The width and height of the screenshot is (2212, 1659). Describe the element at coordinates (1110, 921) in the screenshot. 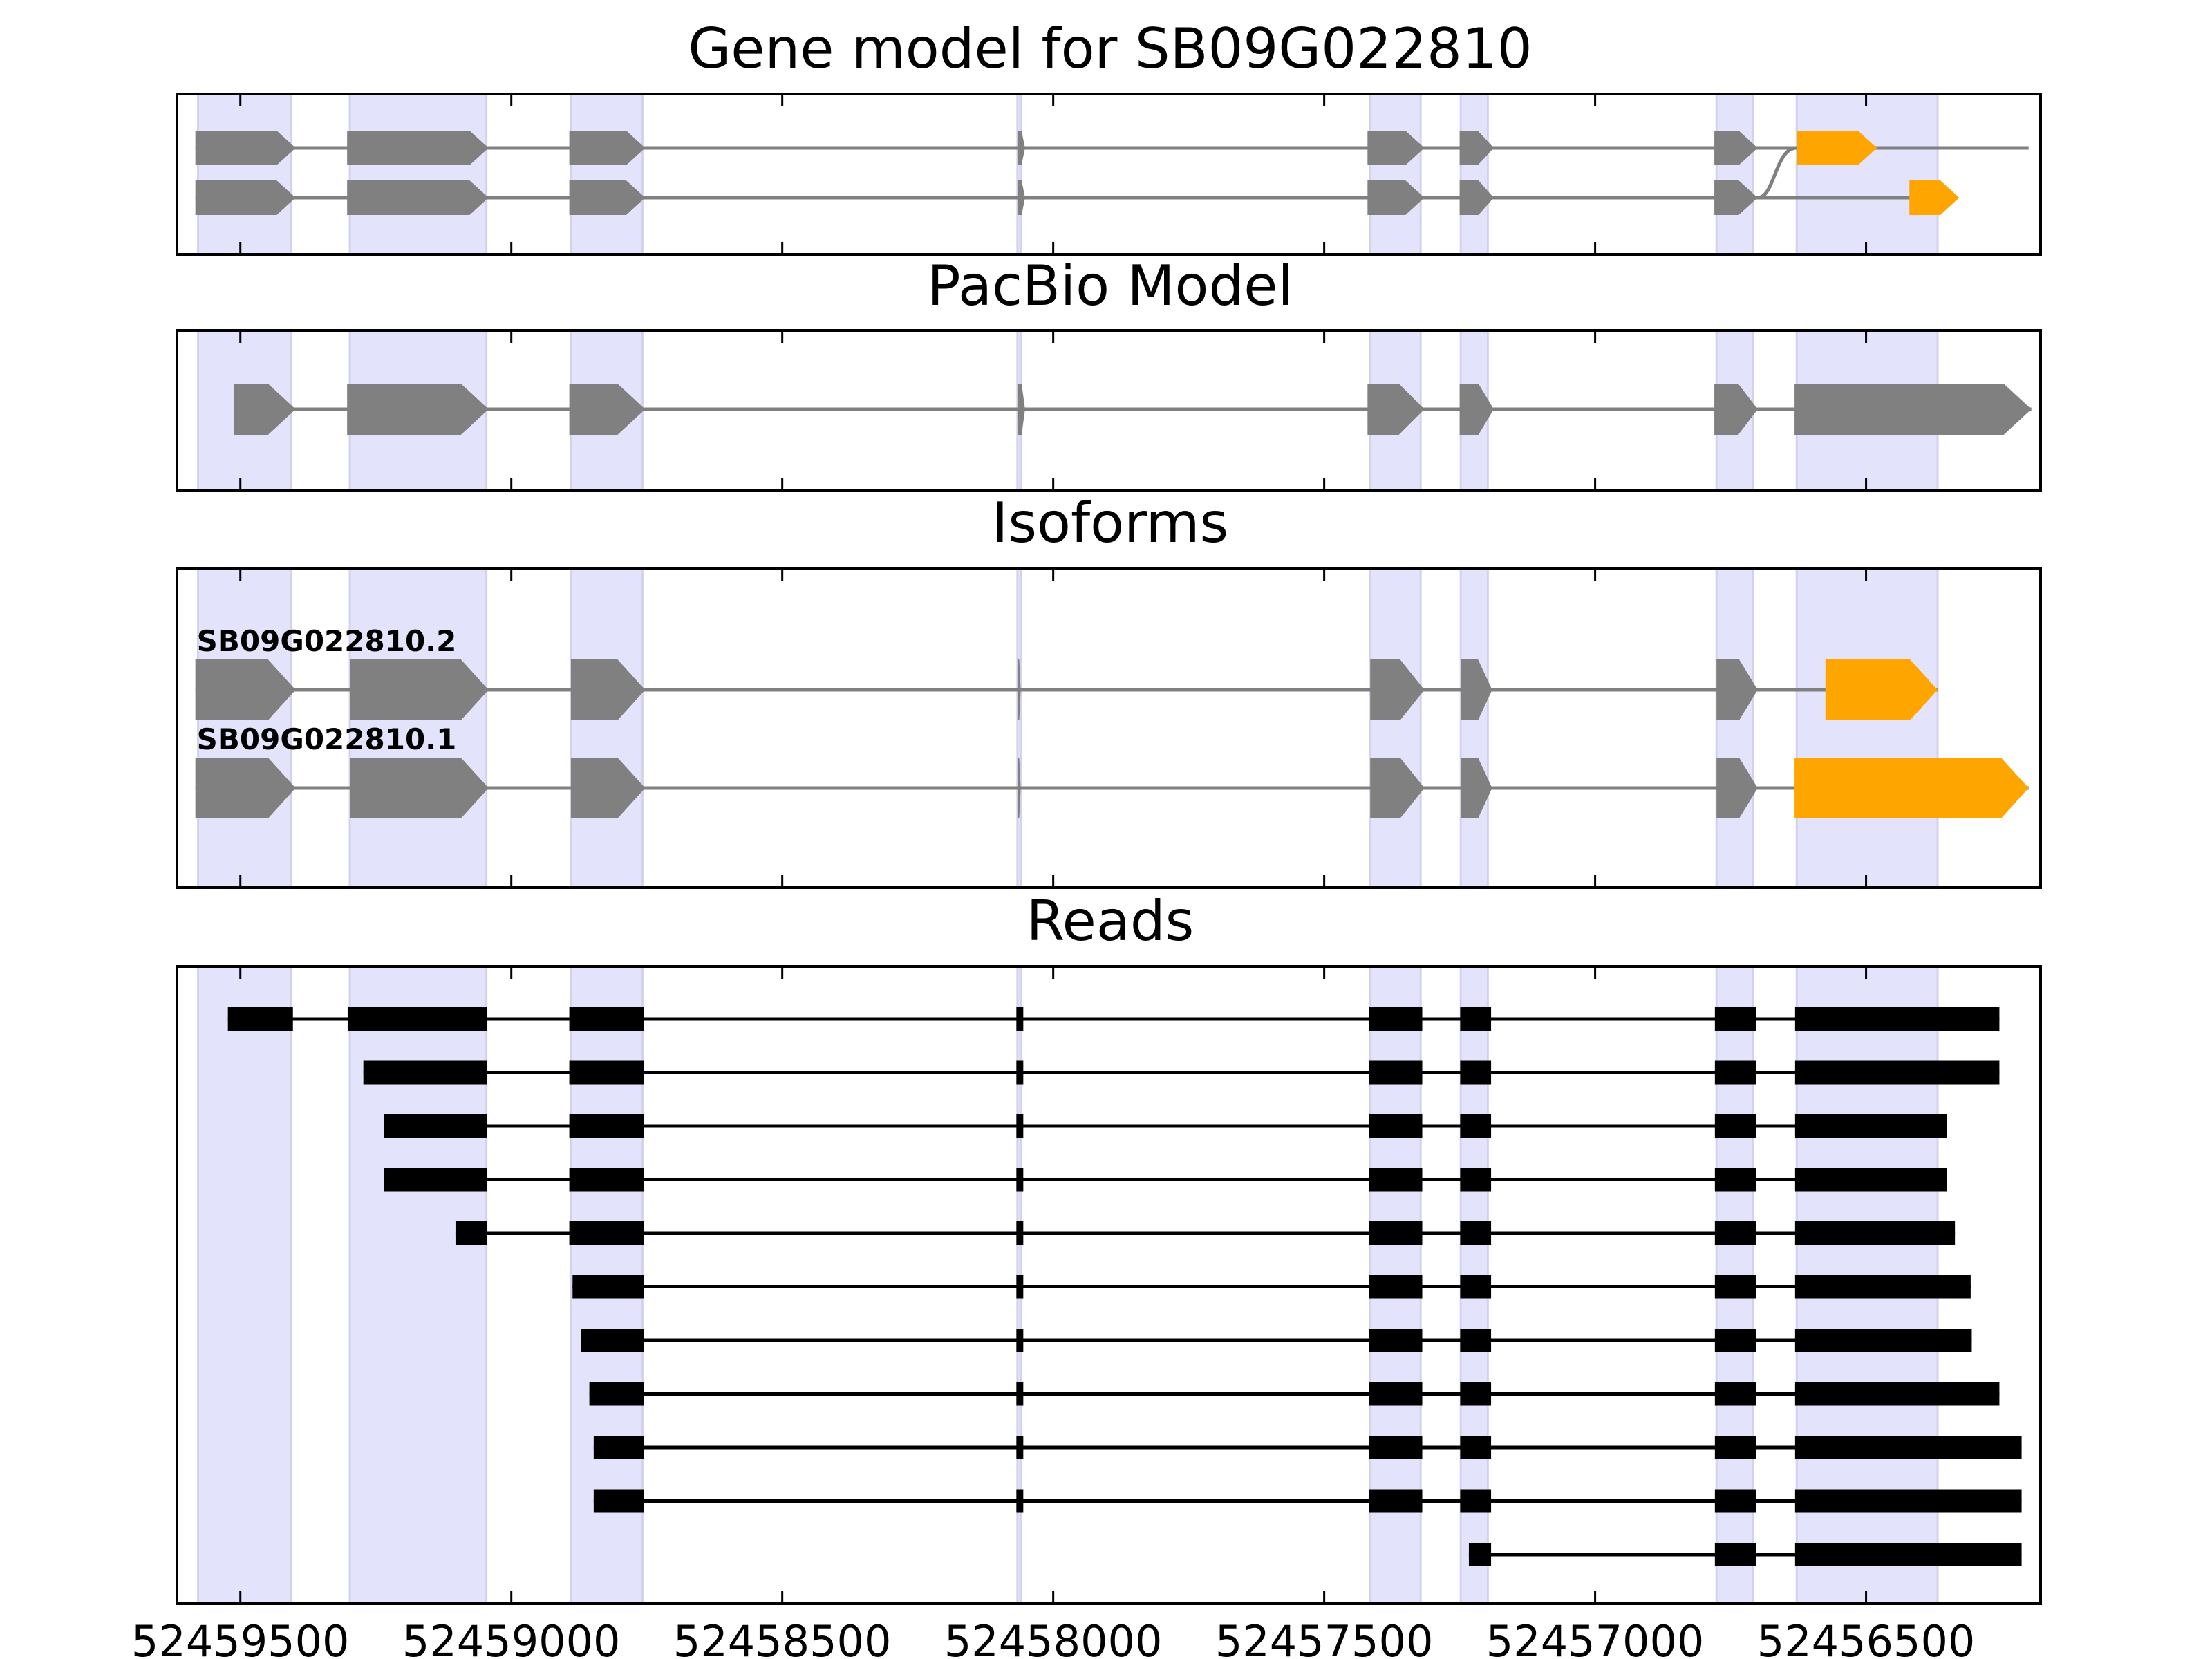

I see `reads-title: Reads` at that location.